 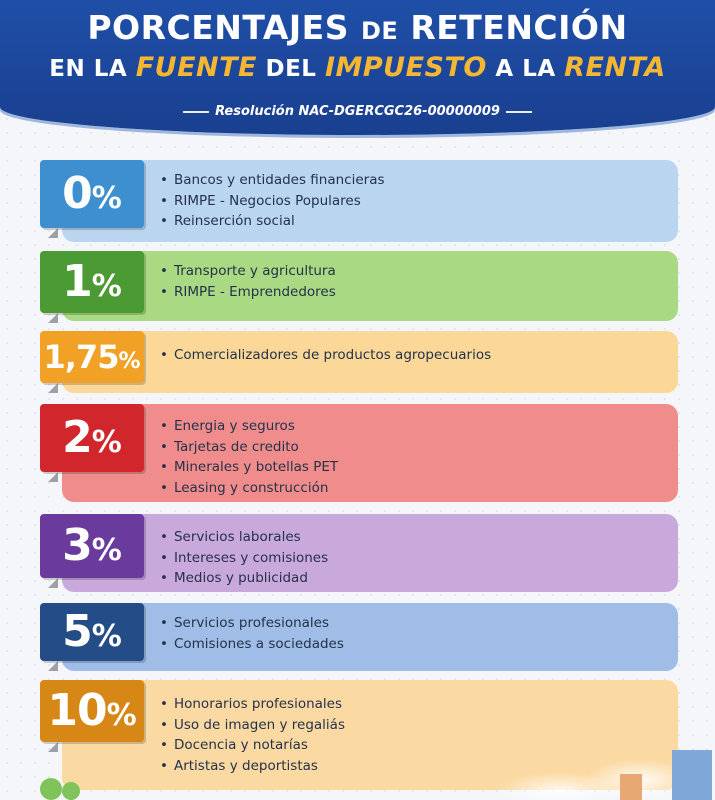 I want to click on category-item: RIMPE - Negocios Populares, so click(x=272, y=201).